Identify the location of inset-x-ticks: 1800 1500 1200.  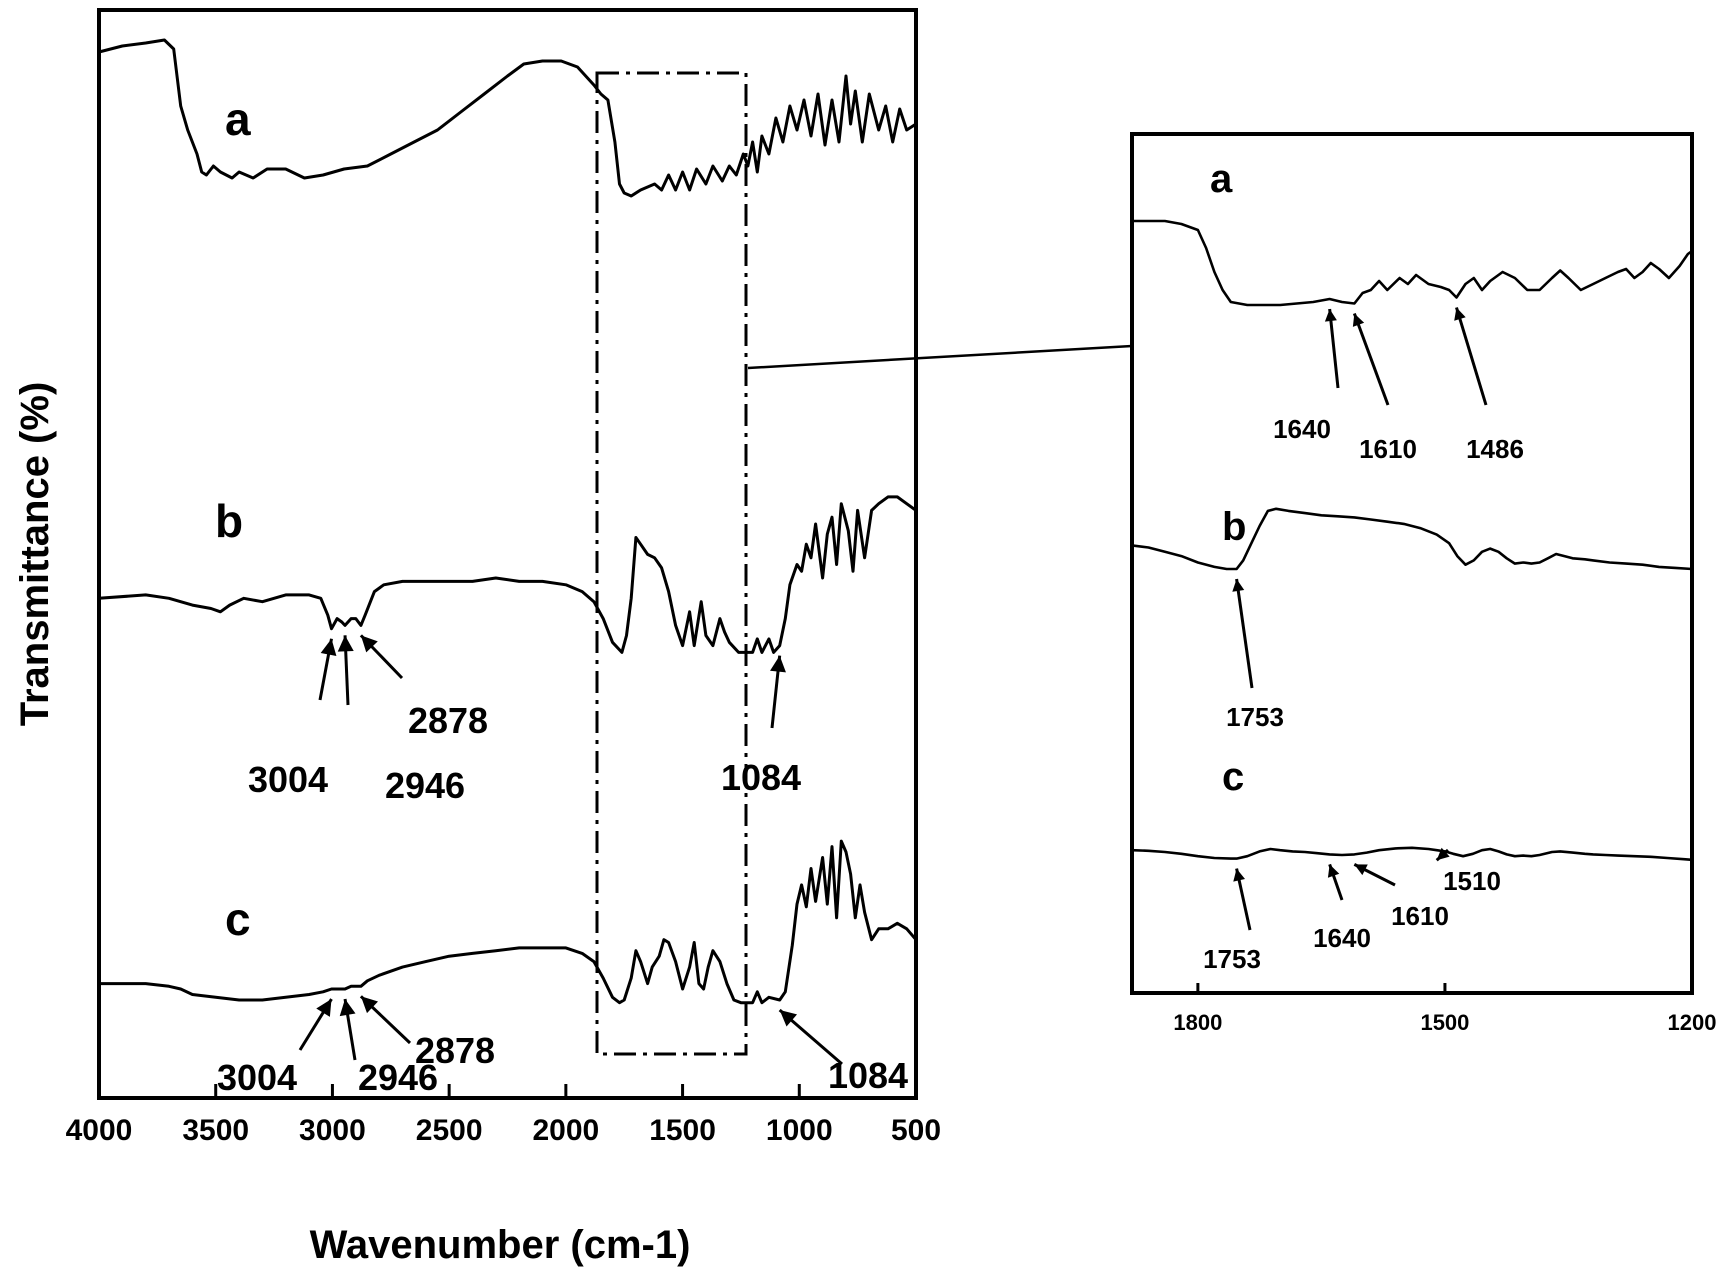
(1444, 1009).